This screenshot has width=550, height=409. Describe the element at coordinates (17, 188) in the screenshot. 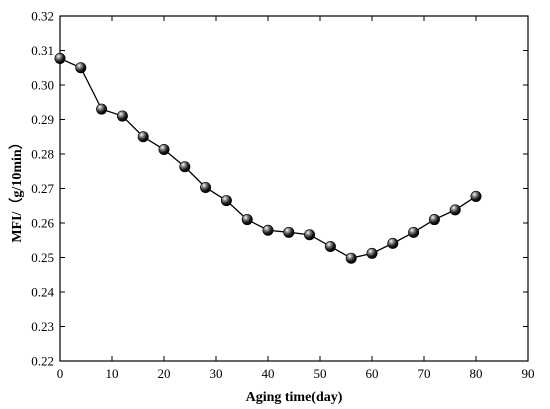

I see `y-axis-label: MFI/（g/10min）` at that location.